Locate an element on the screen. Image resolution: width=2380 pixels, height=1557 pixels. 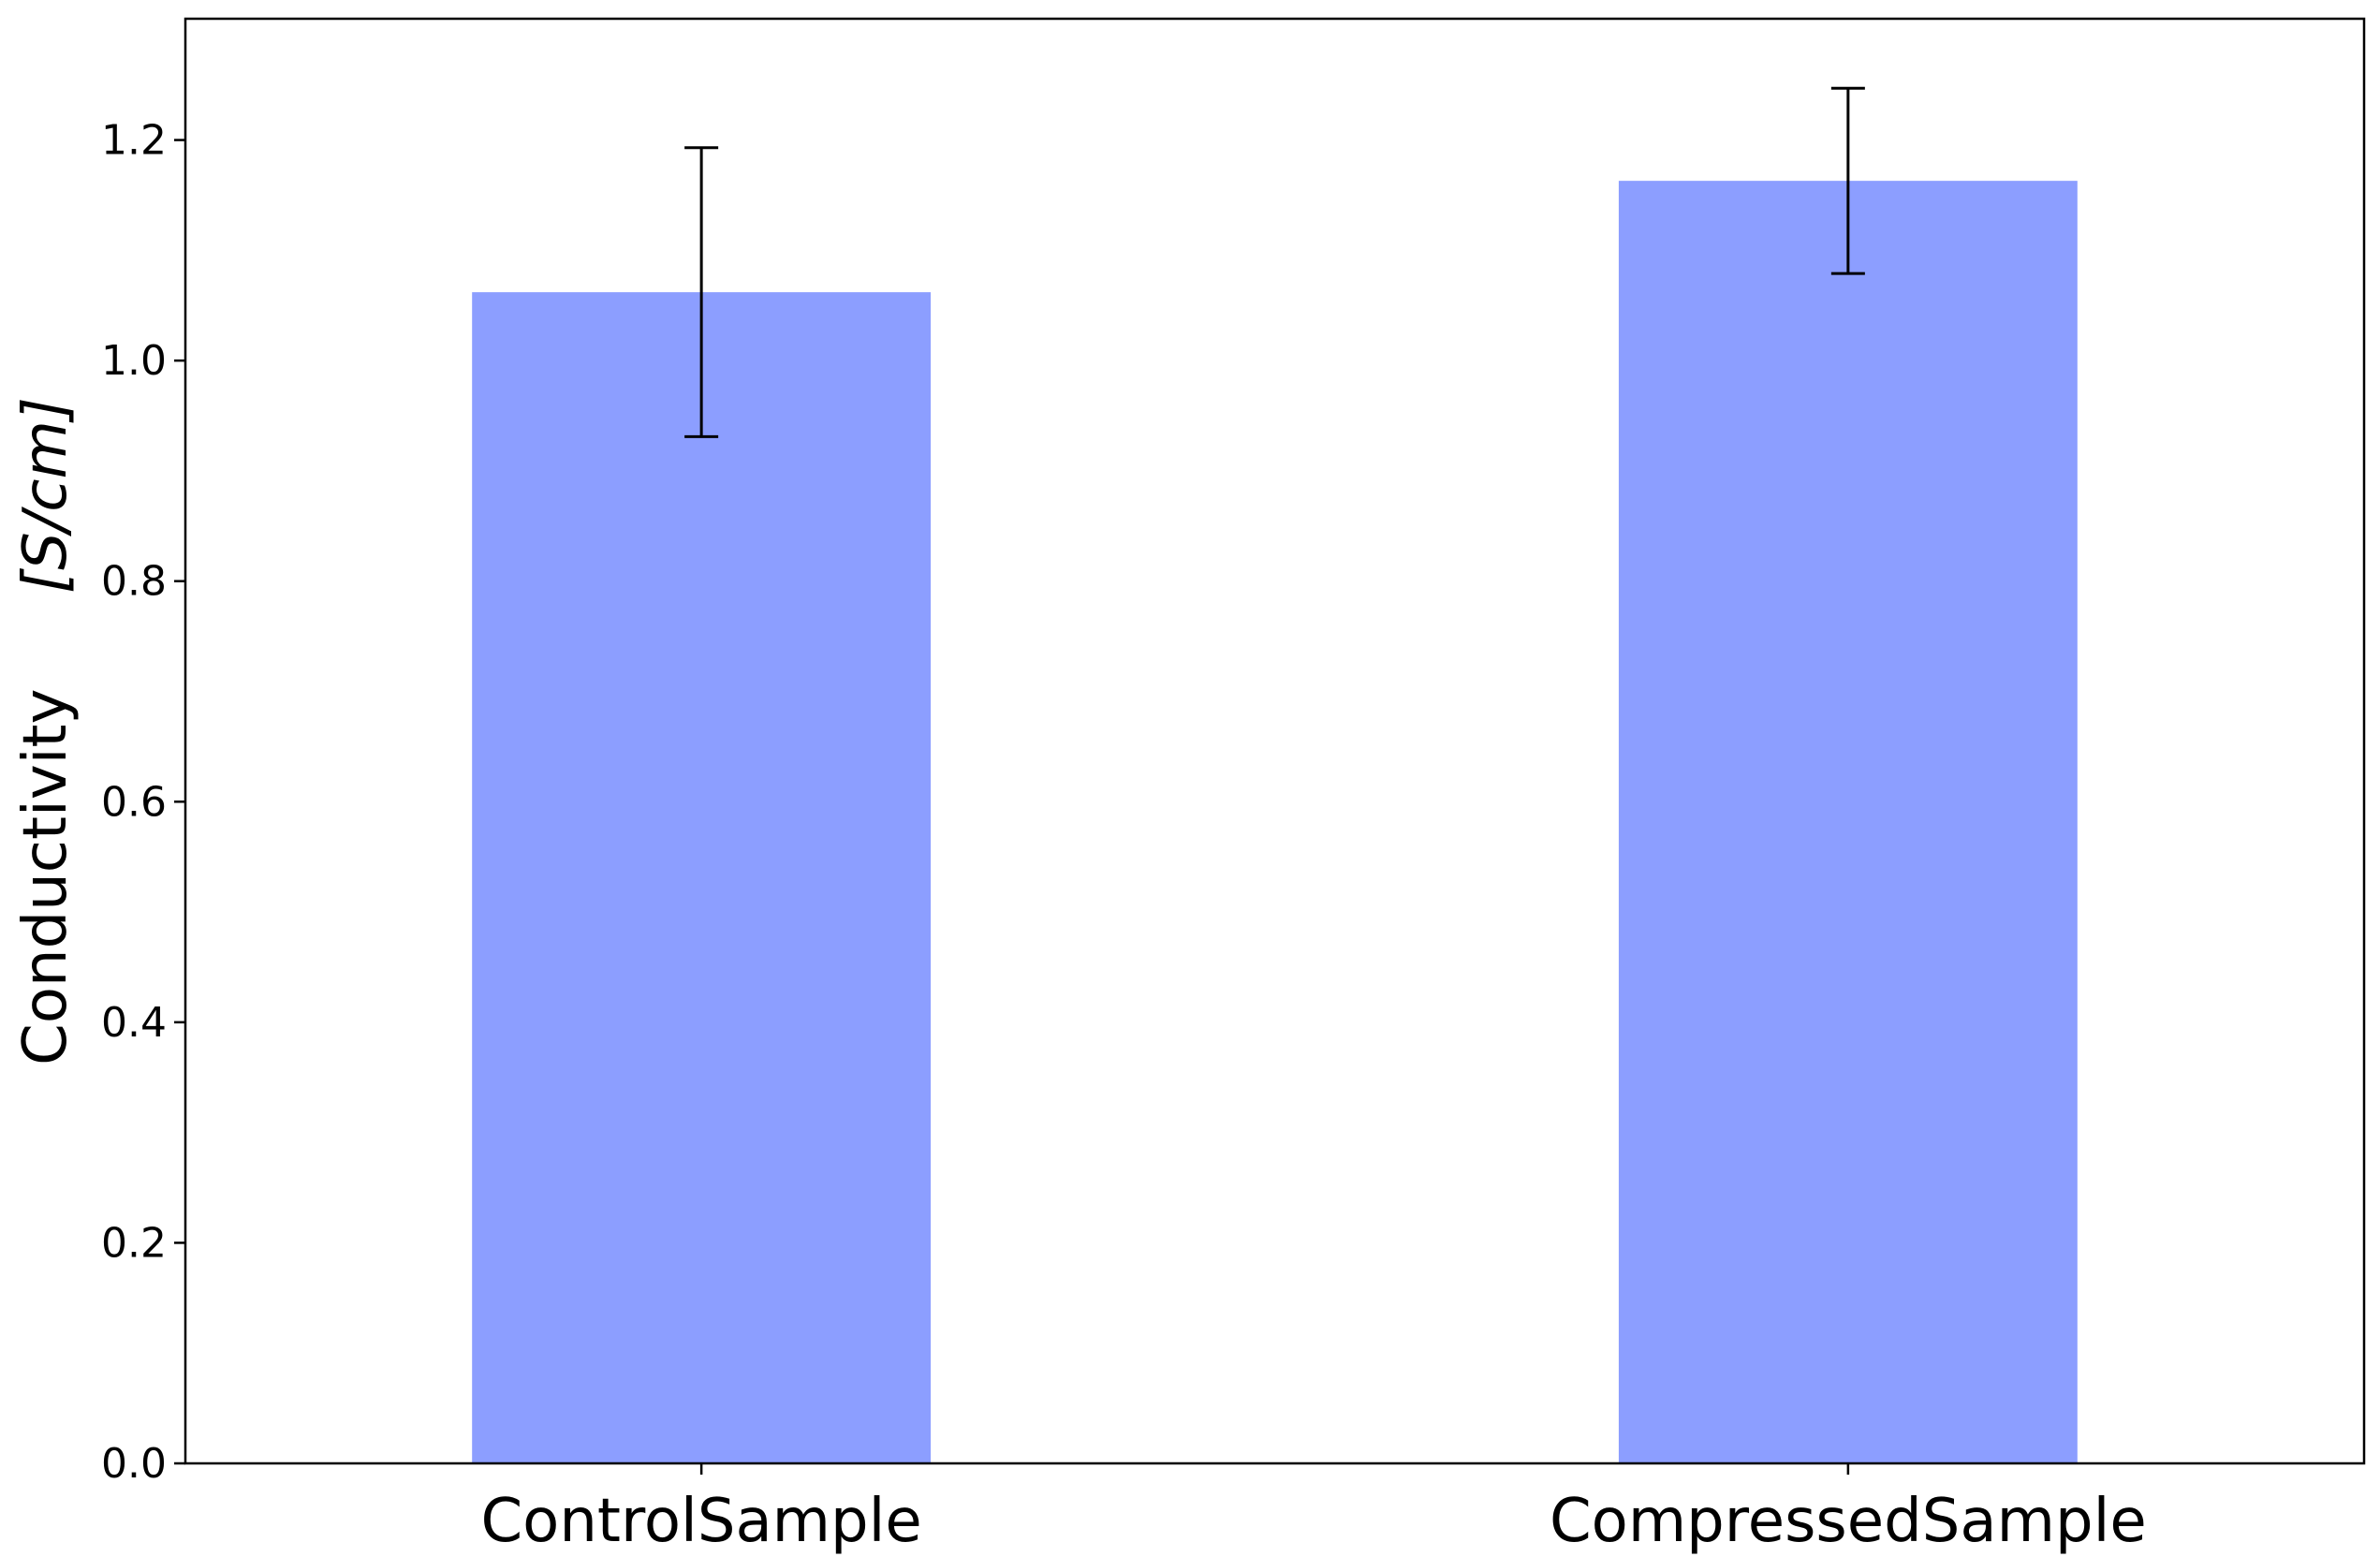
x-tick-label: ControlSample is located at coordinates (700, 1521).